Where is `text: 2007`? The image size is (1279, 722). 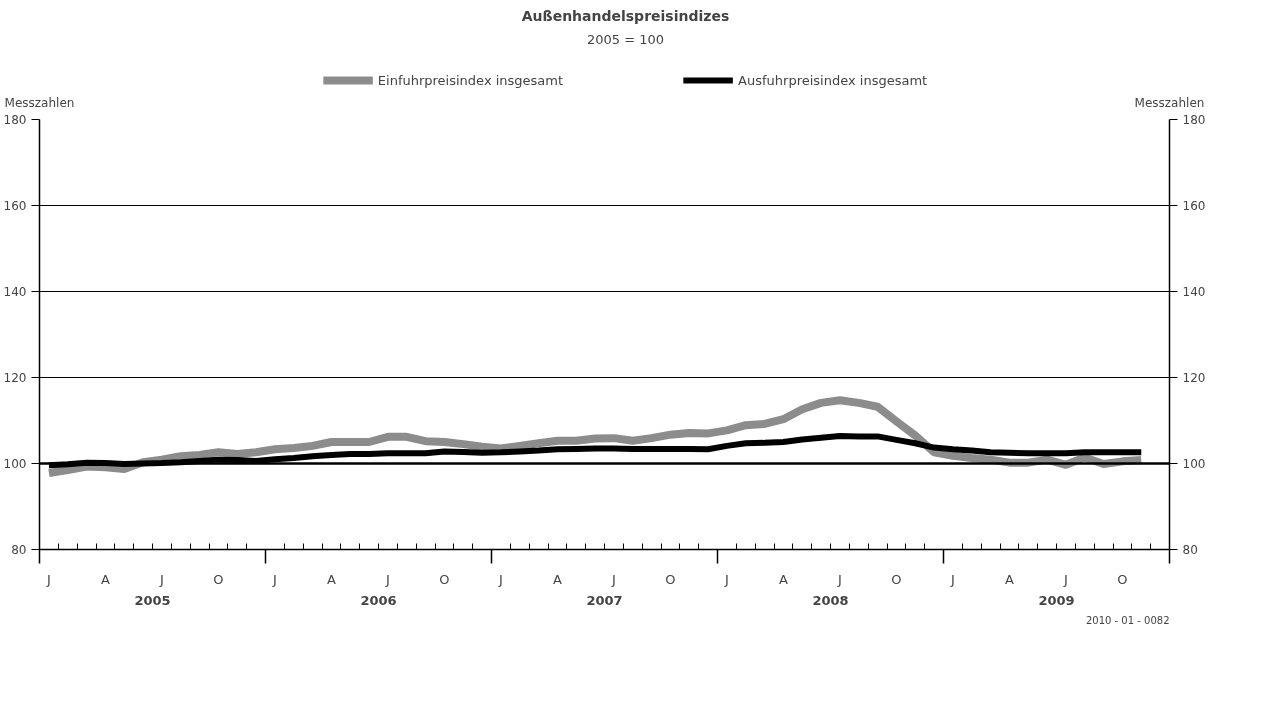 text: 2007 is located at coordinates (604, 600).